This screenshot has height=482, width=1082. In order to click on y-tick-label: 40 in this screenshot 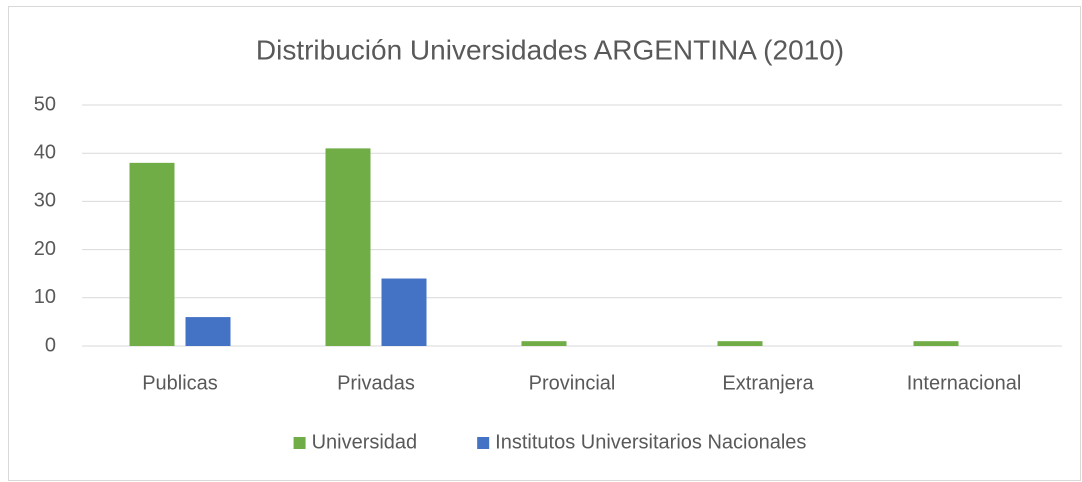, I will do `click(45, 152)`.